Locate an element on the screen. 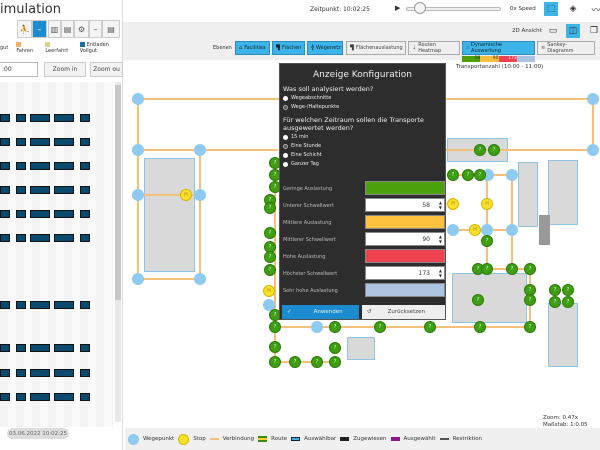  window-icon: ❐ is located at coordinates (594, 31).